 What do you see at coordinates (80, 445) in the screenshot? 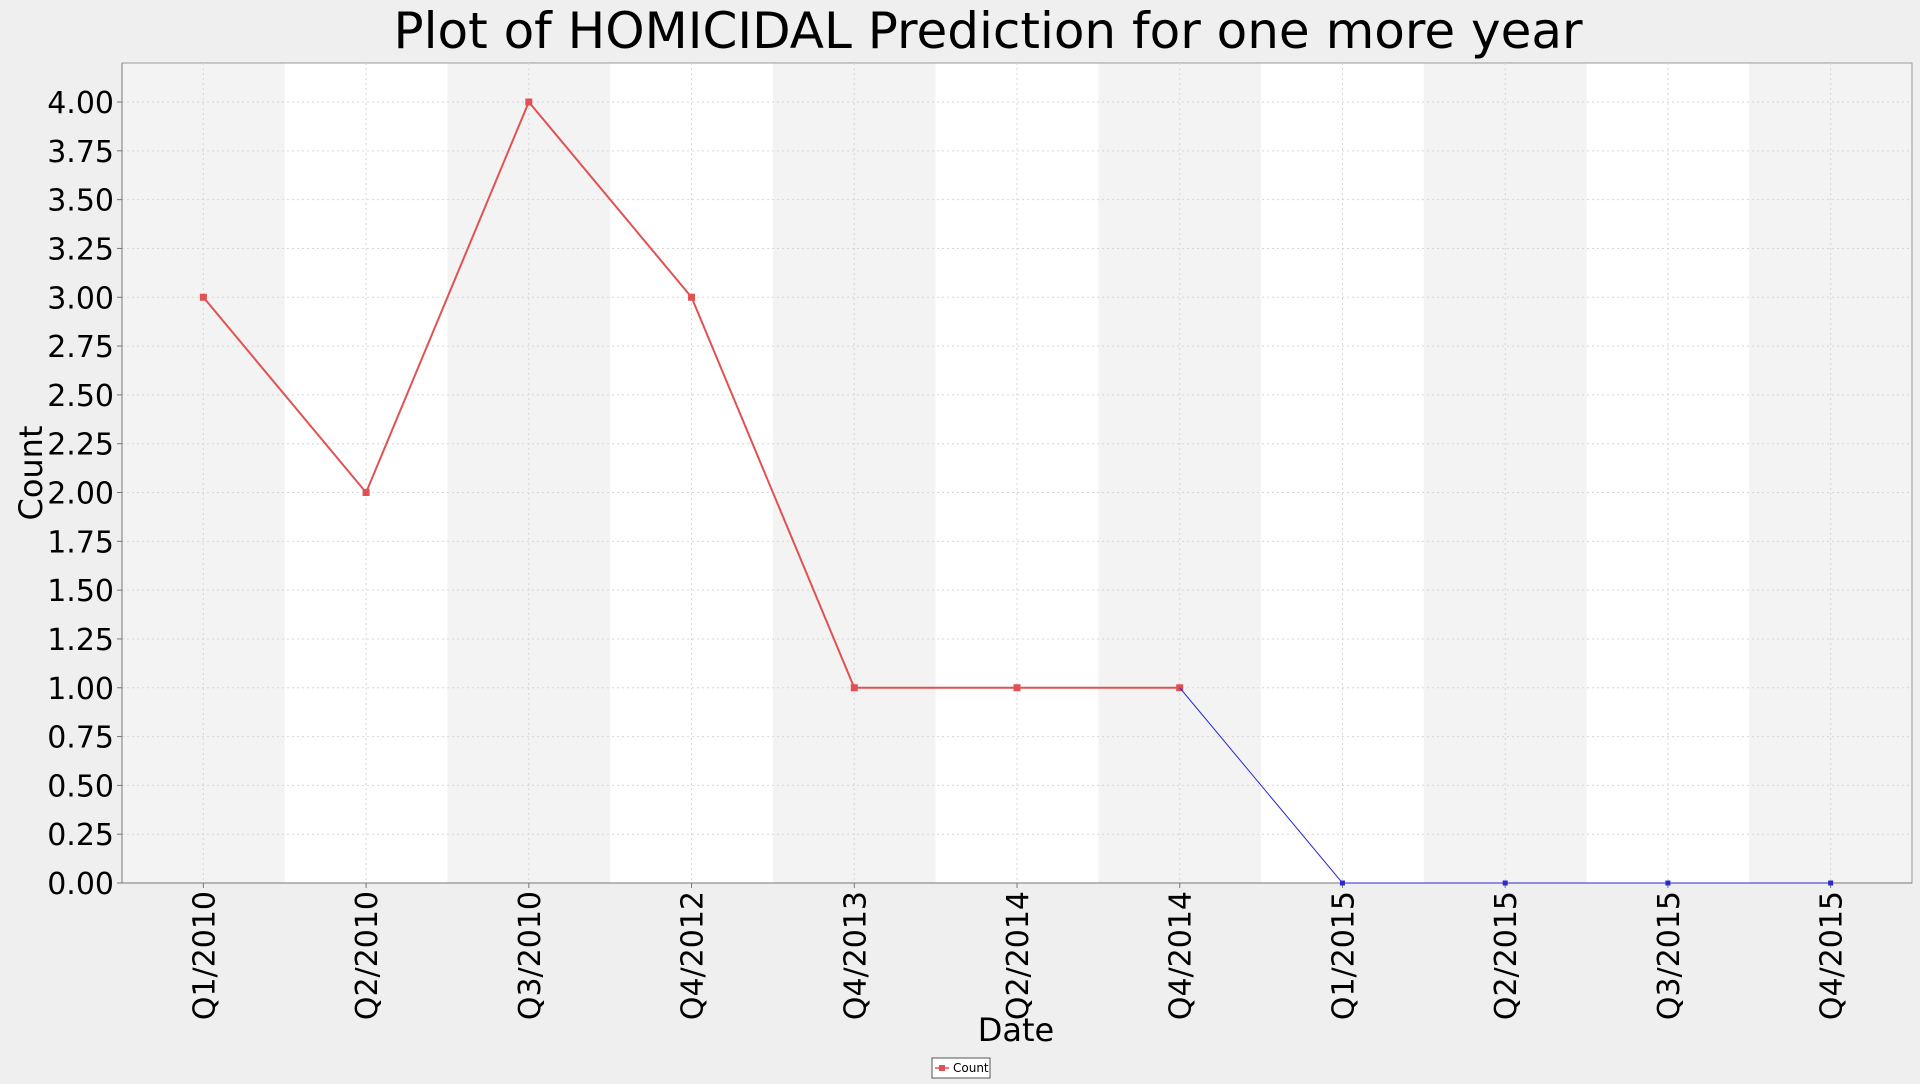
I see `y-tick-label: 2.25` at bounding box center [80, 445].